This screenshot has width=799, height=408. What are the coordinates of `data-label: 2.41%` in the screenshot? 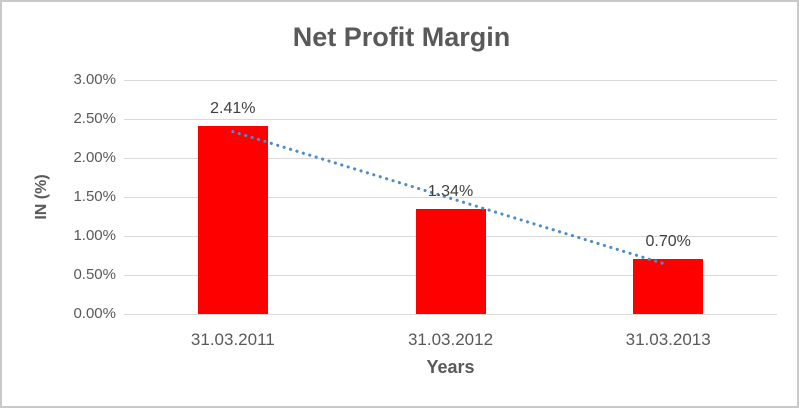 It's located at (233, 109).